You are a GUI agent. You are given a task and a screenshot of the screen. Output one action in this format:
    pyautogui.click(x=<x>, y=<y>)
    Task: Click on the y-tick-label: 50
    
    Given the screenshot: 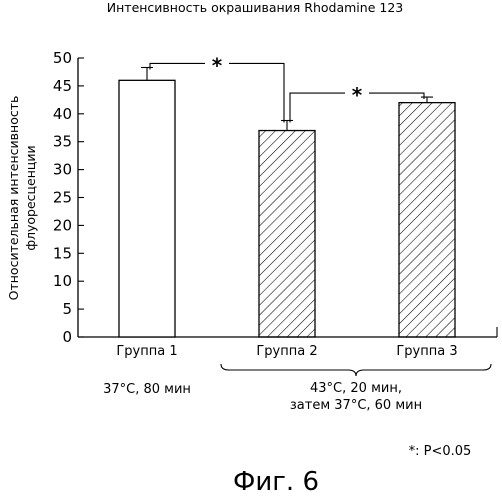 What is the action you would take?
    pyautogui.click(x=62, y=58)
    